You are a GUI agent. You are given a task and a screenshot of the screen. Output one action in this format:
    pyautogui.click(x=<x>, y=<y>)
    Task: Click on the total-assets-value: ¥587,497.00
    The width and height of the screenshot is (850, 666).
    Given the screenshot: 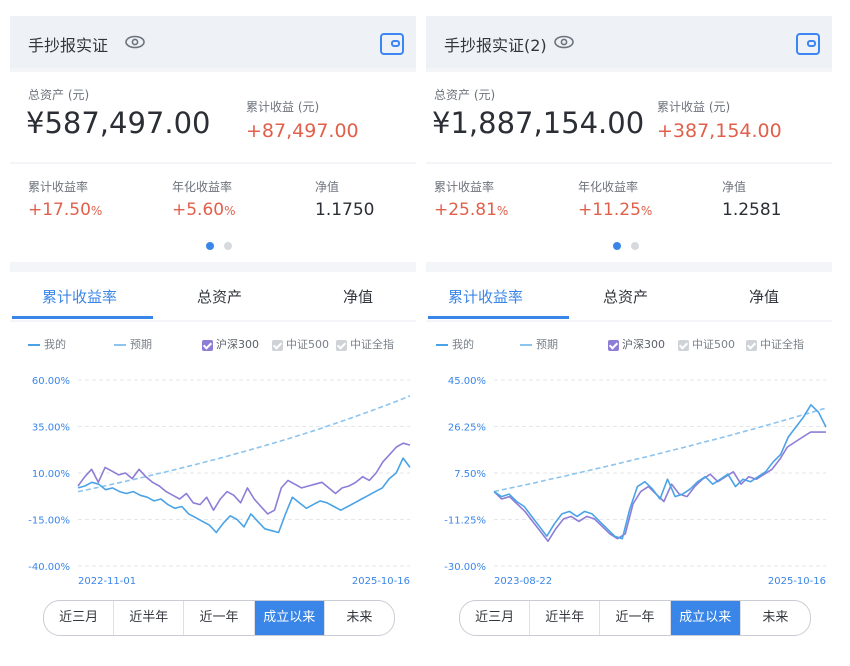 What is the action you would take?
    pyautogui.click(x=118, y=123)
    